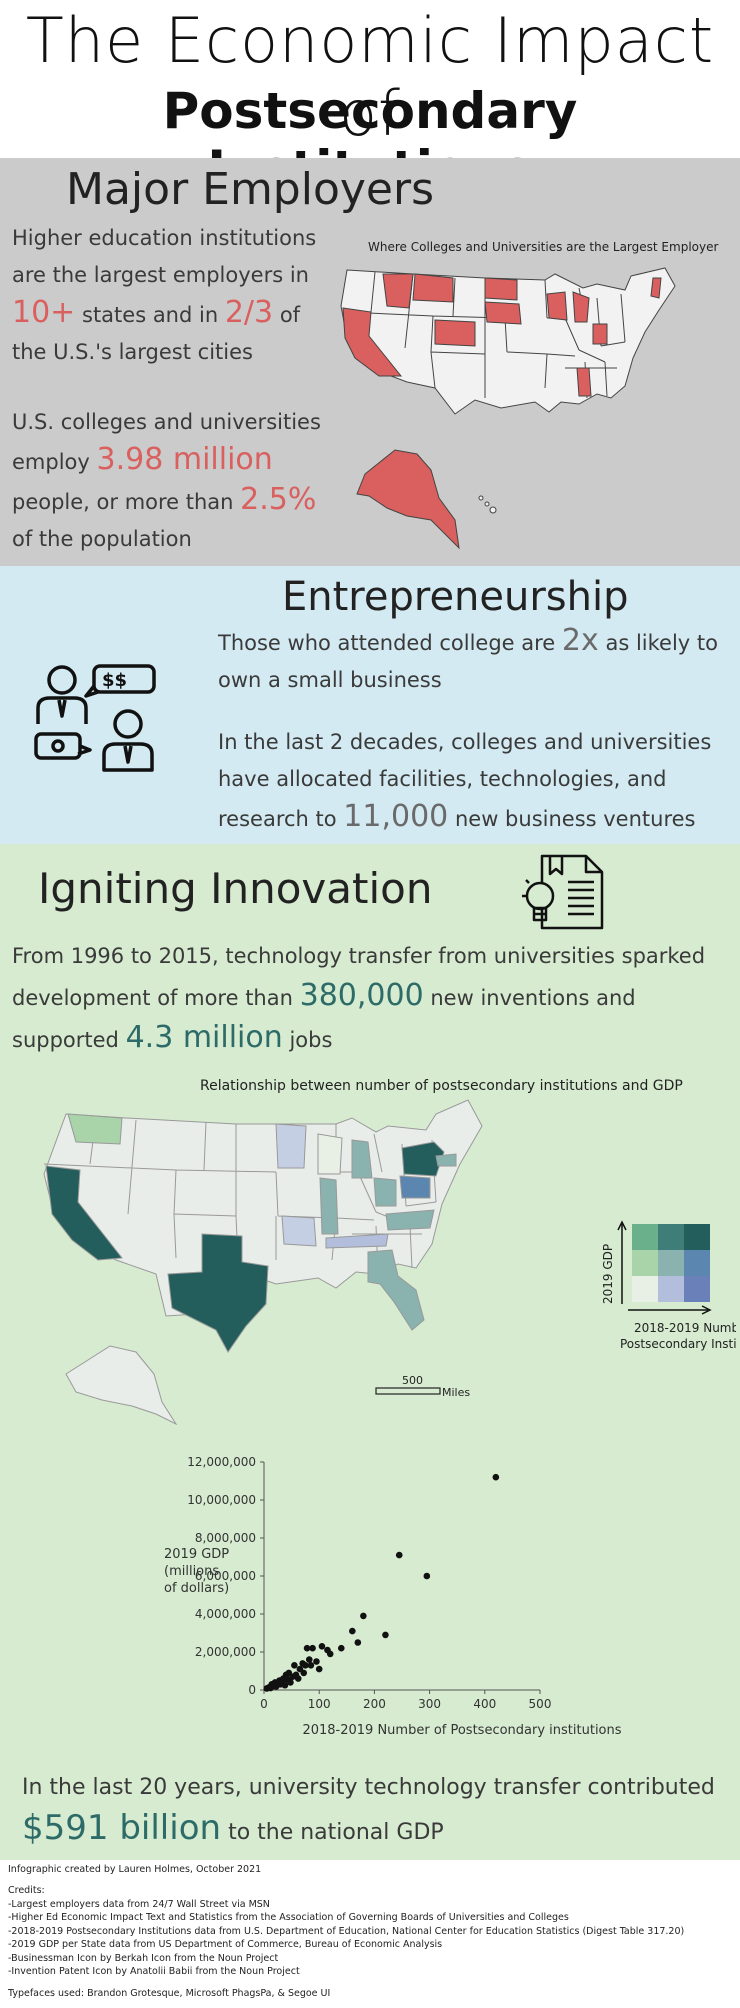 This screenshot has height=2008, width=740. I want to click on x-tick-label: 500, so click(540, 1704).